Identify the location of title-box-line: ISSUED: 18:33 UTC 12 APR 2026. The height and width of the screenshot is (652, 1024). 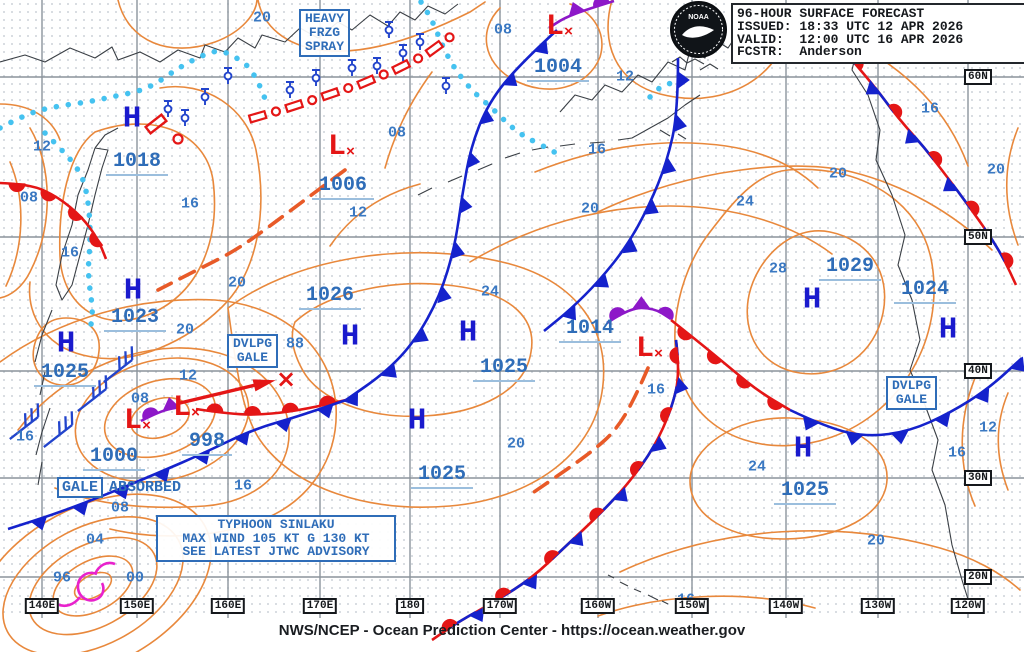
(850, 26).